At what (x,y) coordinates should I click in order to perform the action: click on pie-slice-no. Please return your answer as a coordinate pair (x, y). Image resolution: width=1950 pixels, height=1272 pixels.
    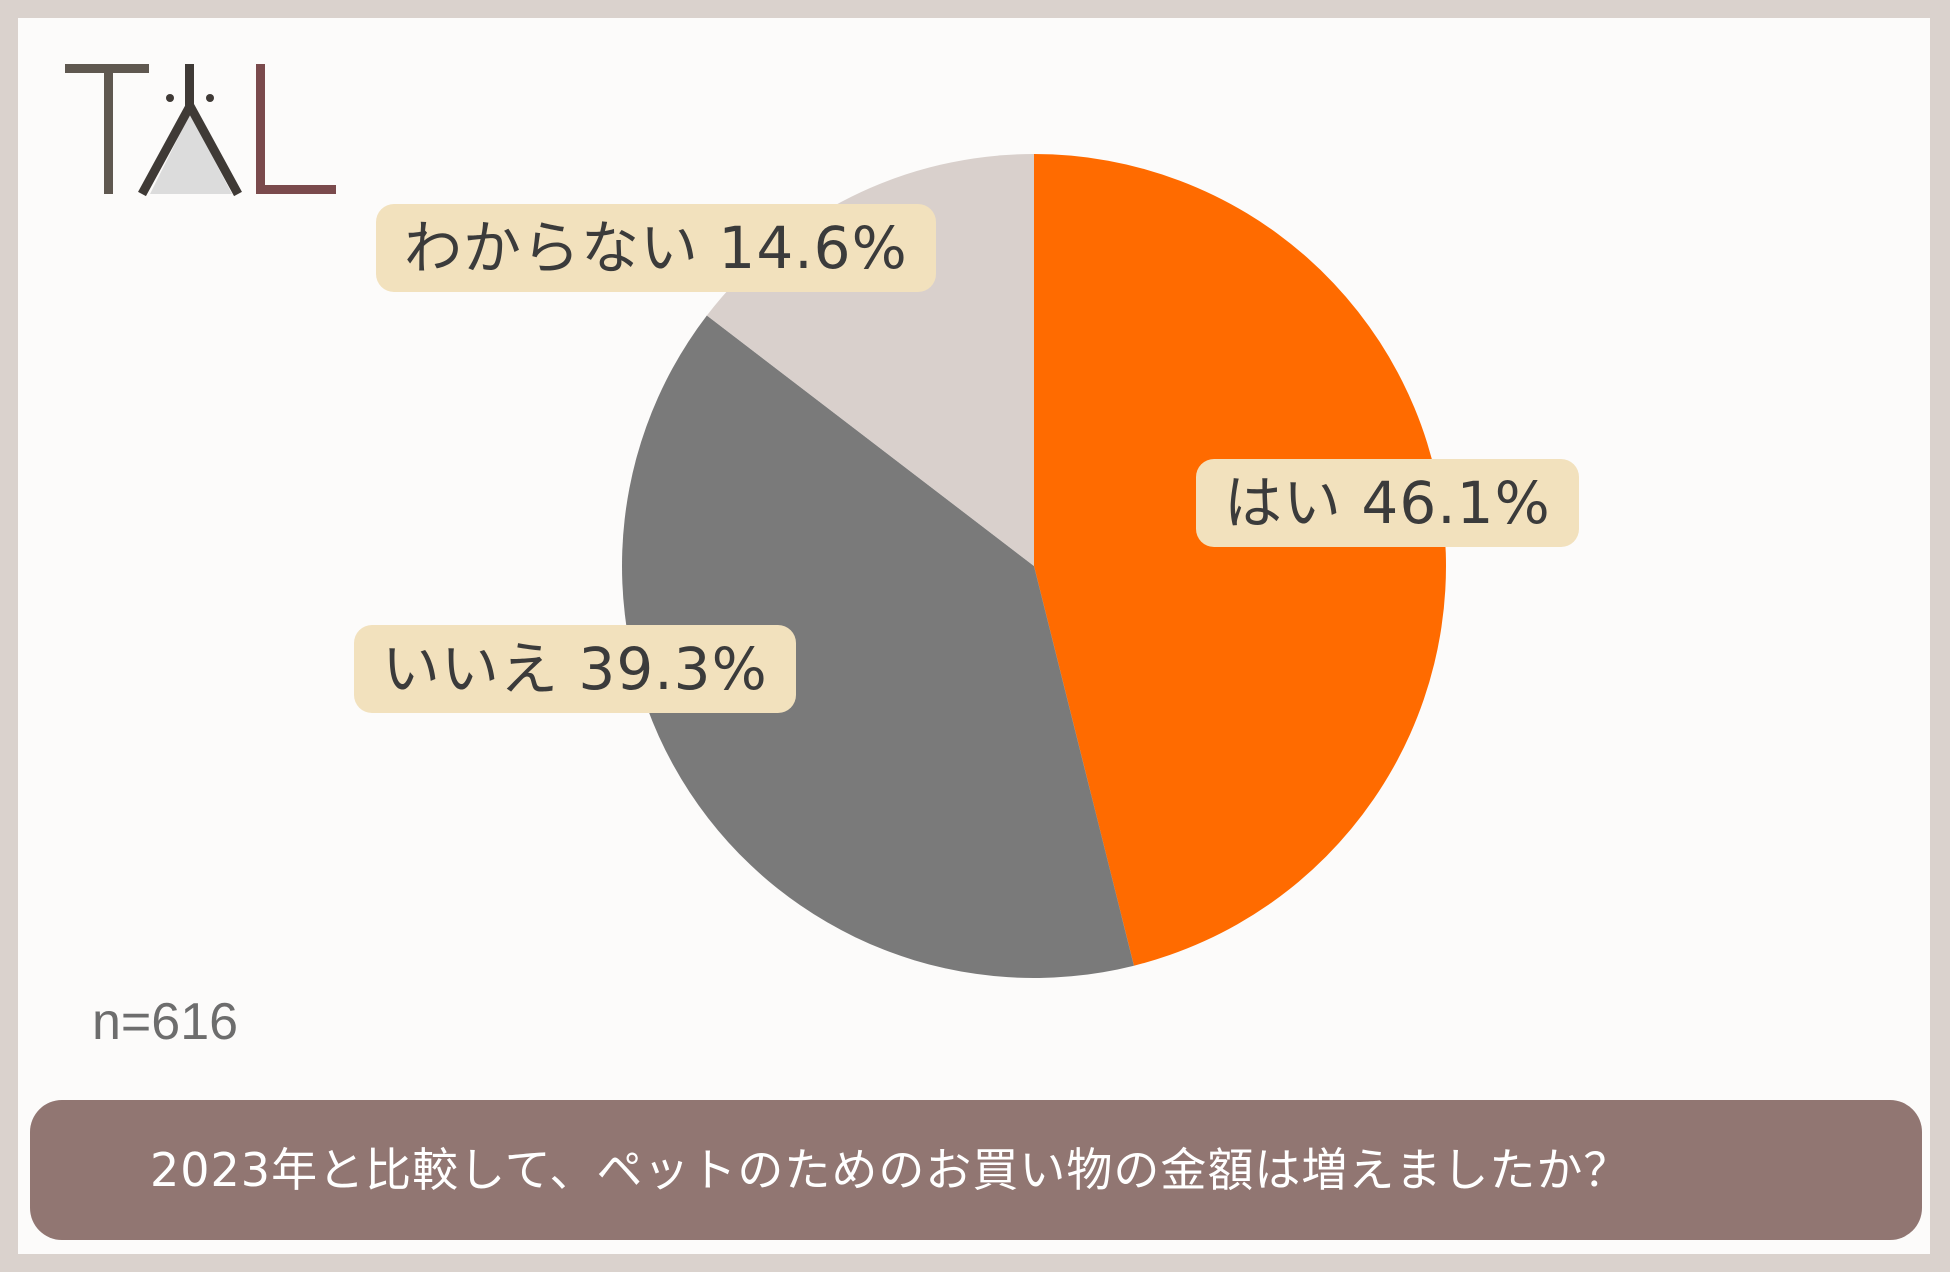
    Looking at the image, I should click on (877, 646).